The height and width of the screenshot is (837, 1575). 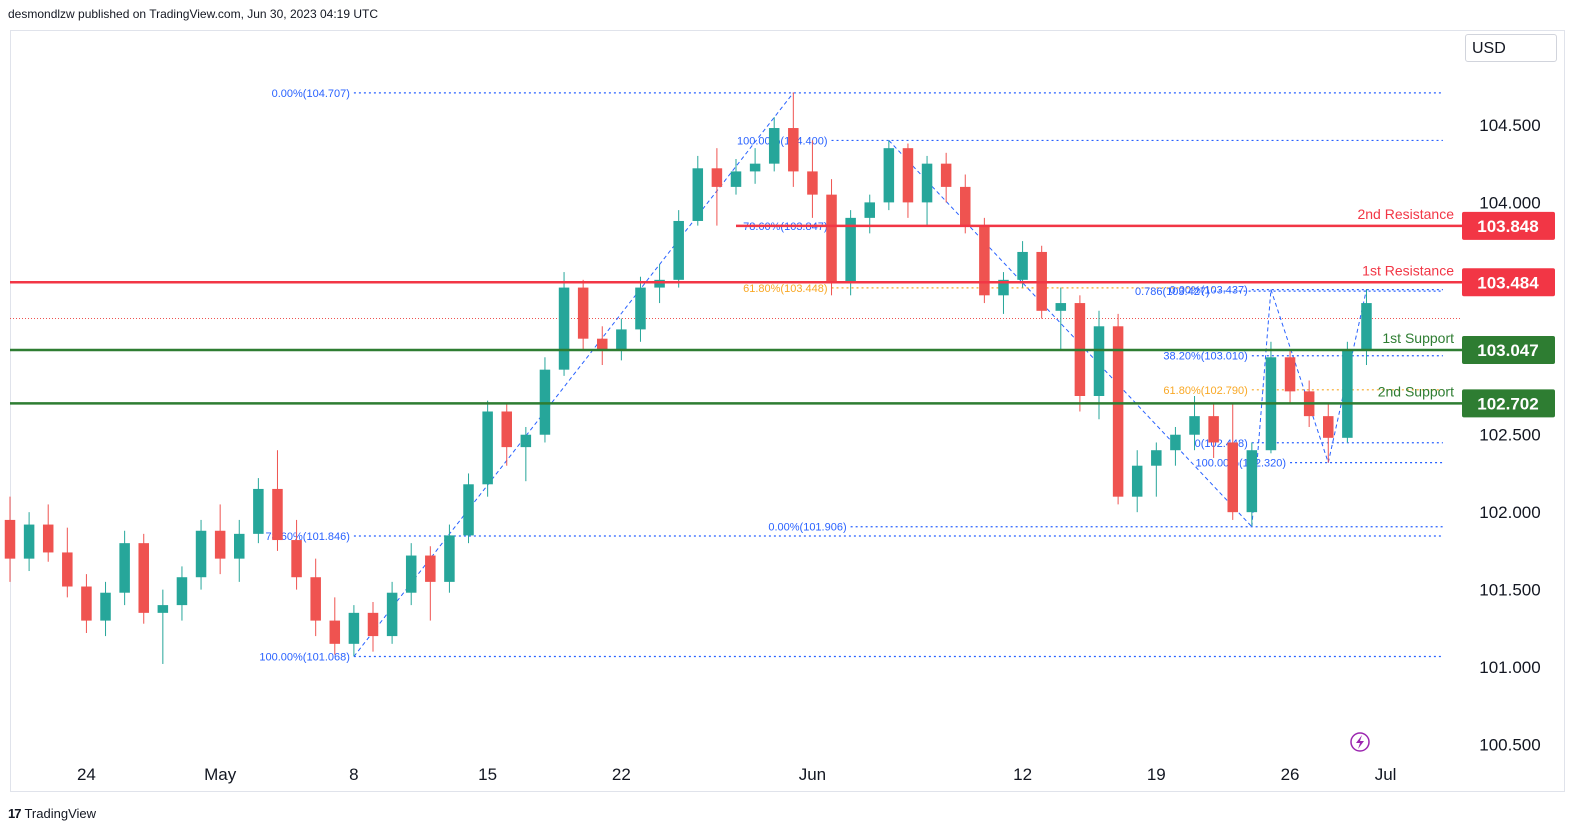 I want to click on currency-selector: USD, so click(x=1511, y=48).